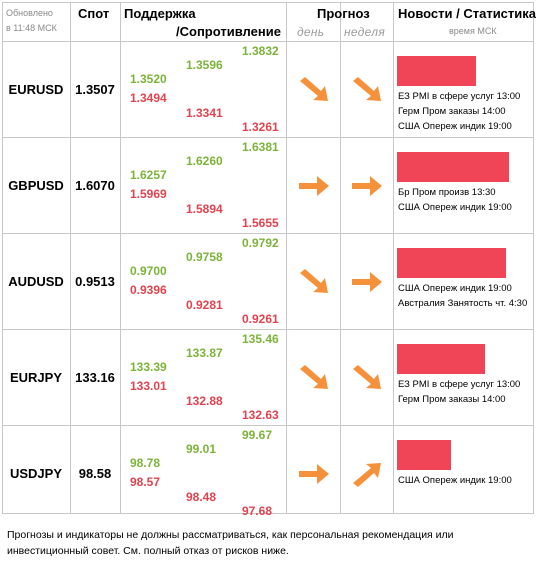  I want to click on resistance-level-3: 1.5655, so click(260, 223).